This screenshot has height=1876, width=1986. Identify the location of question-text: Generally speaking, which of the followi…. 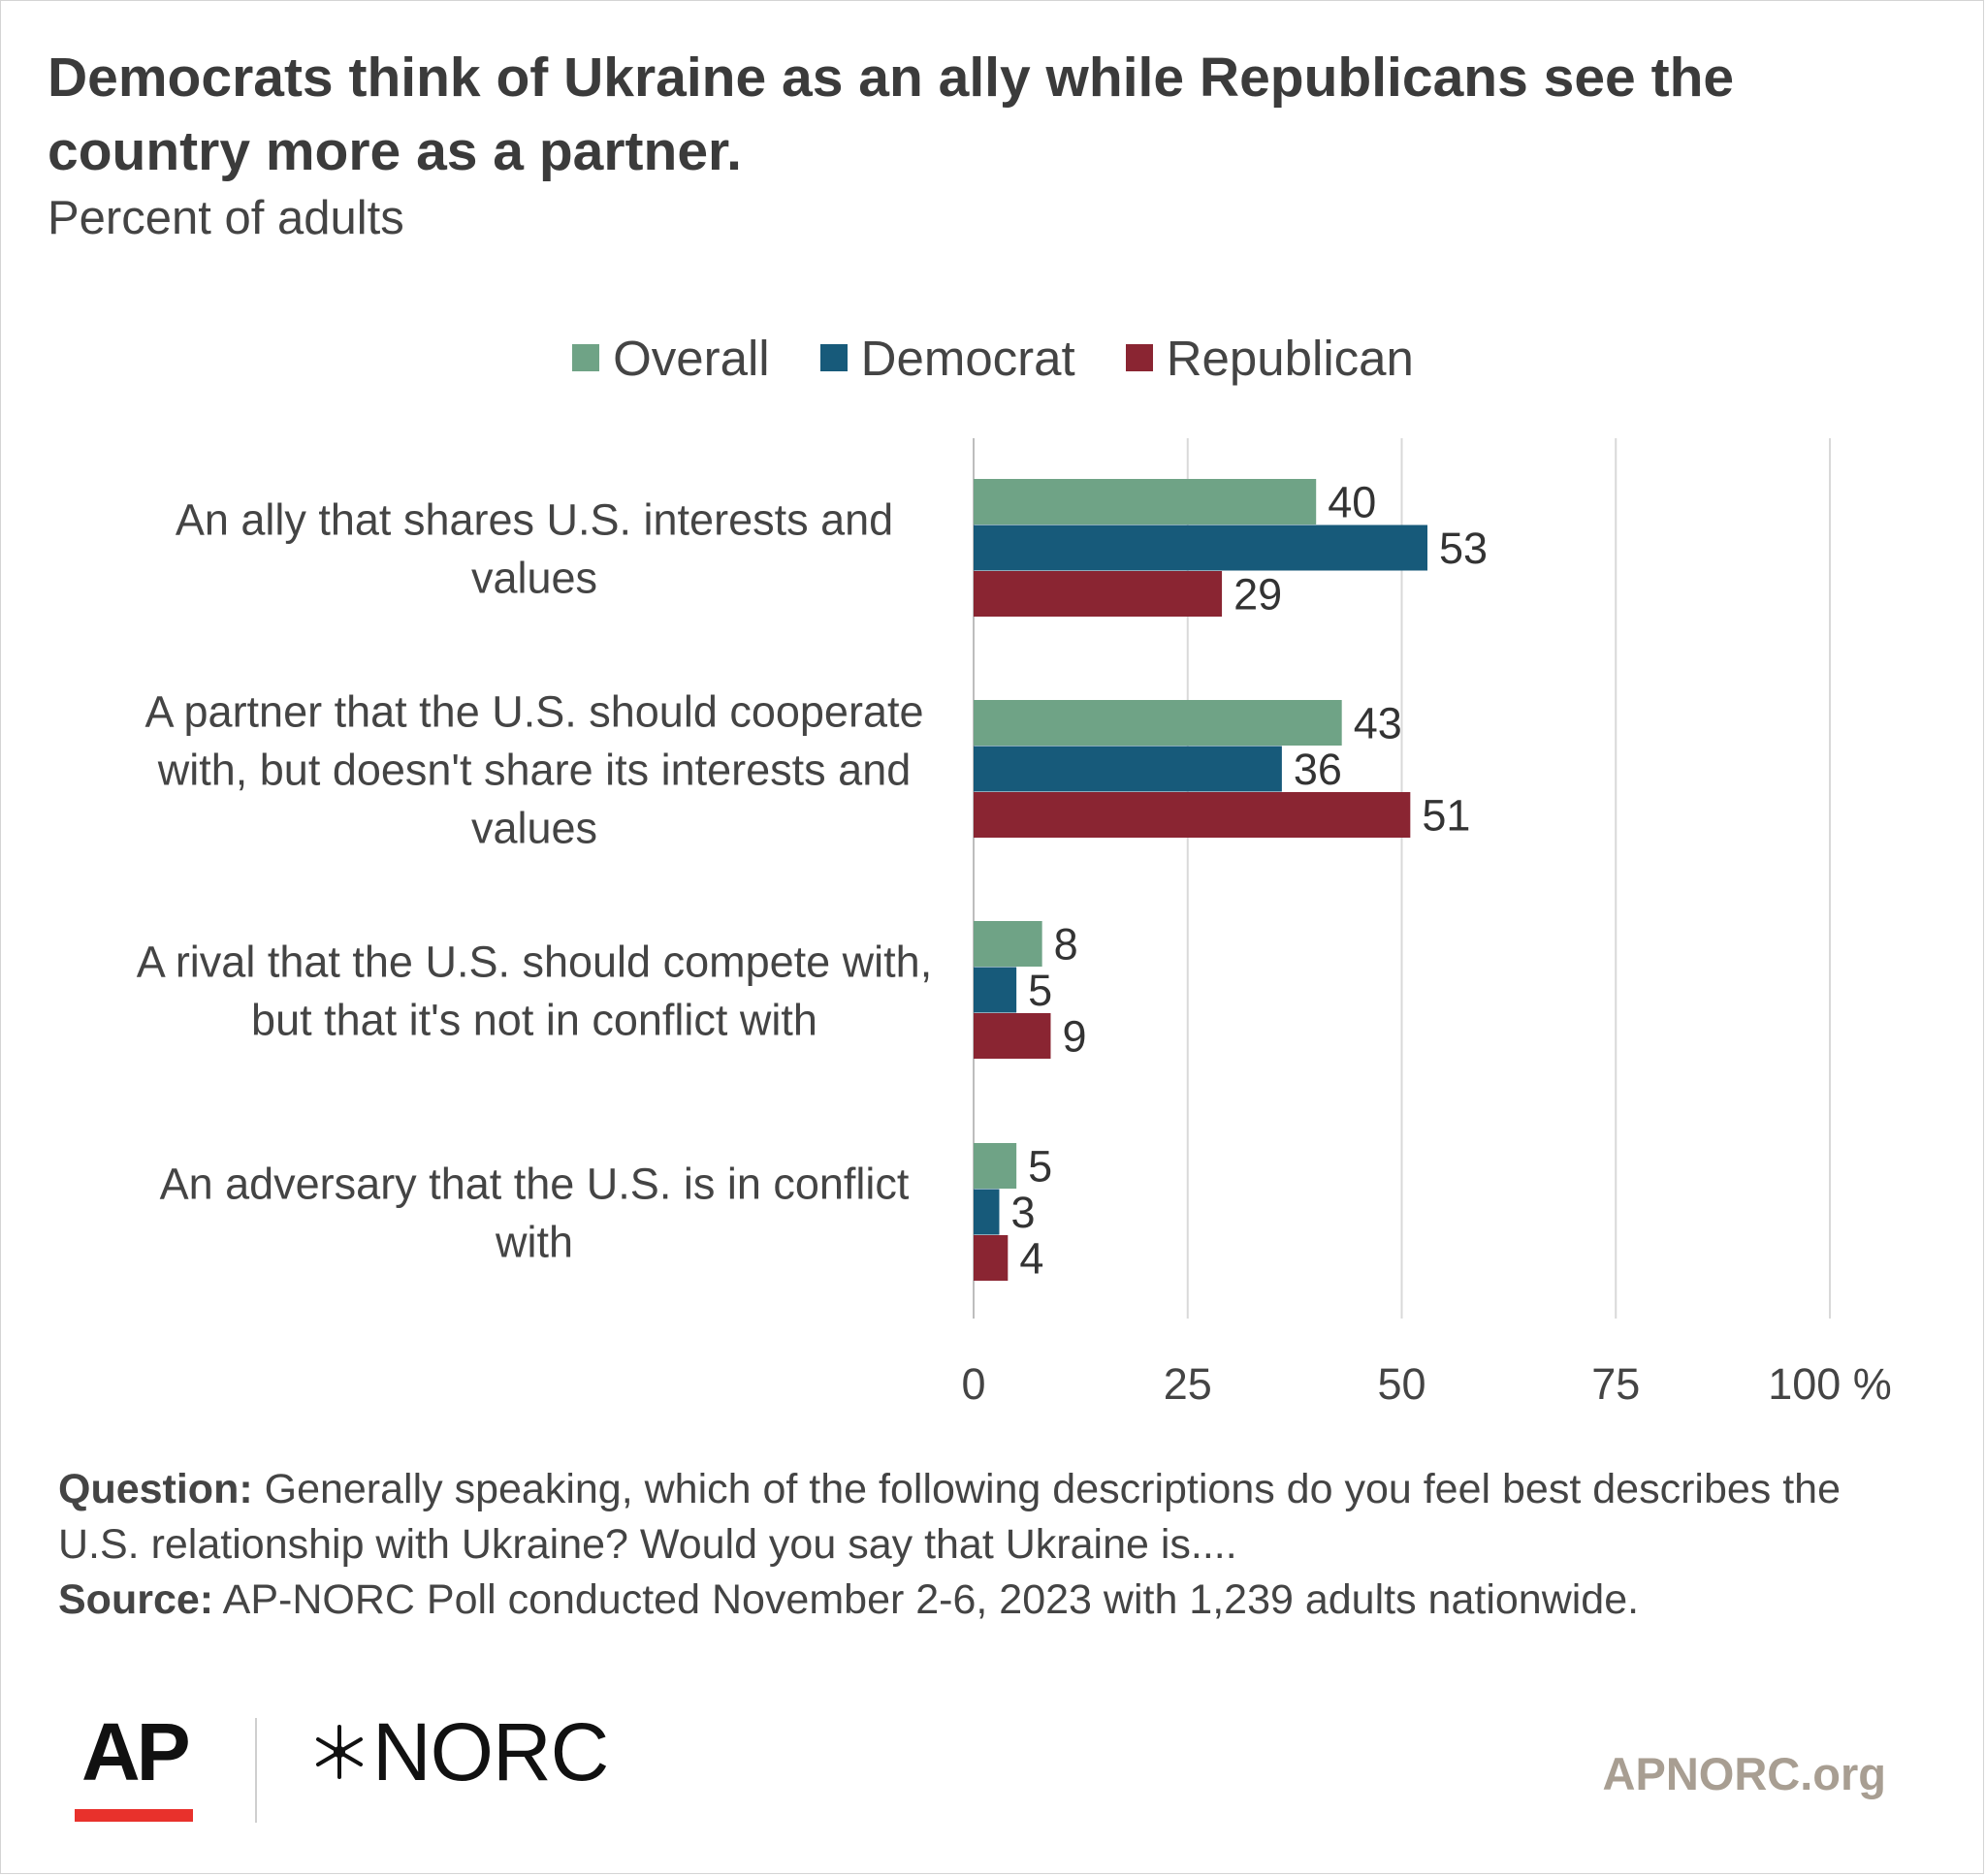
(949, 1517).